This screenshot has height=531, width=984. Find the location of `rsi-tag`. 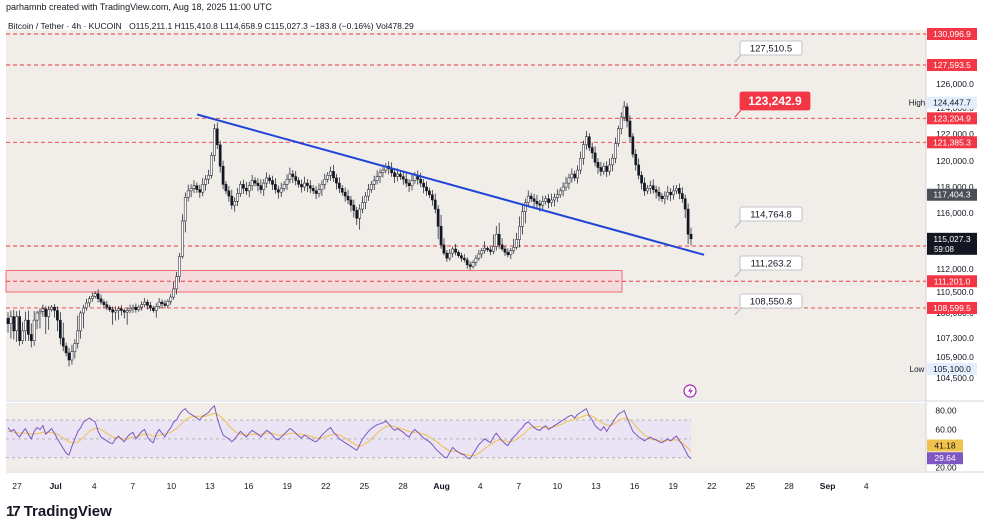

rsi-tag is located at coordinates (945, 458).